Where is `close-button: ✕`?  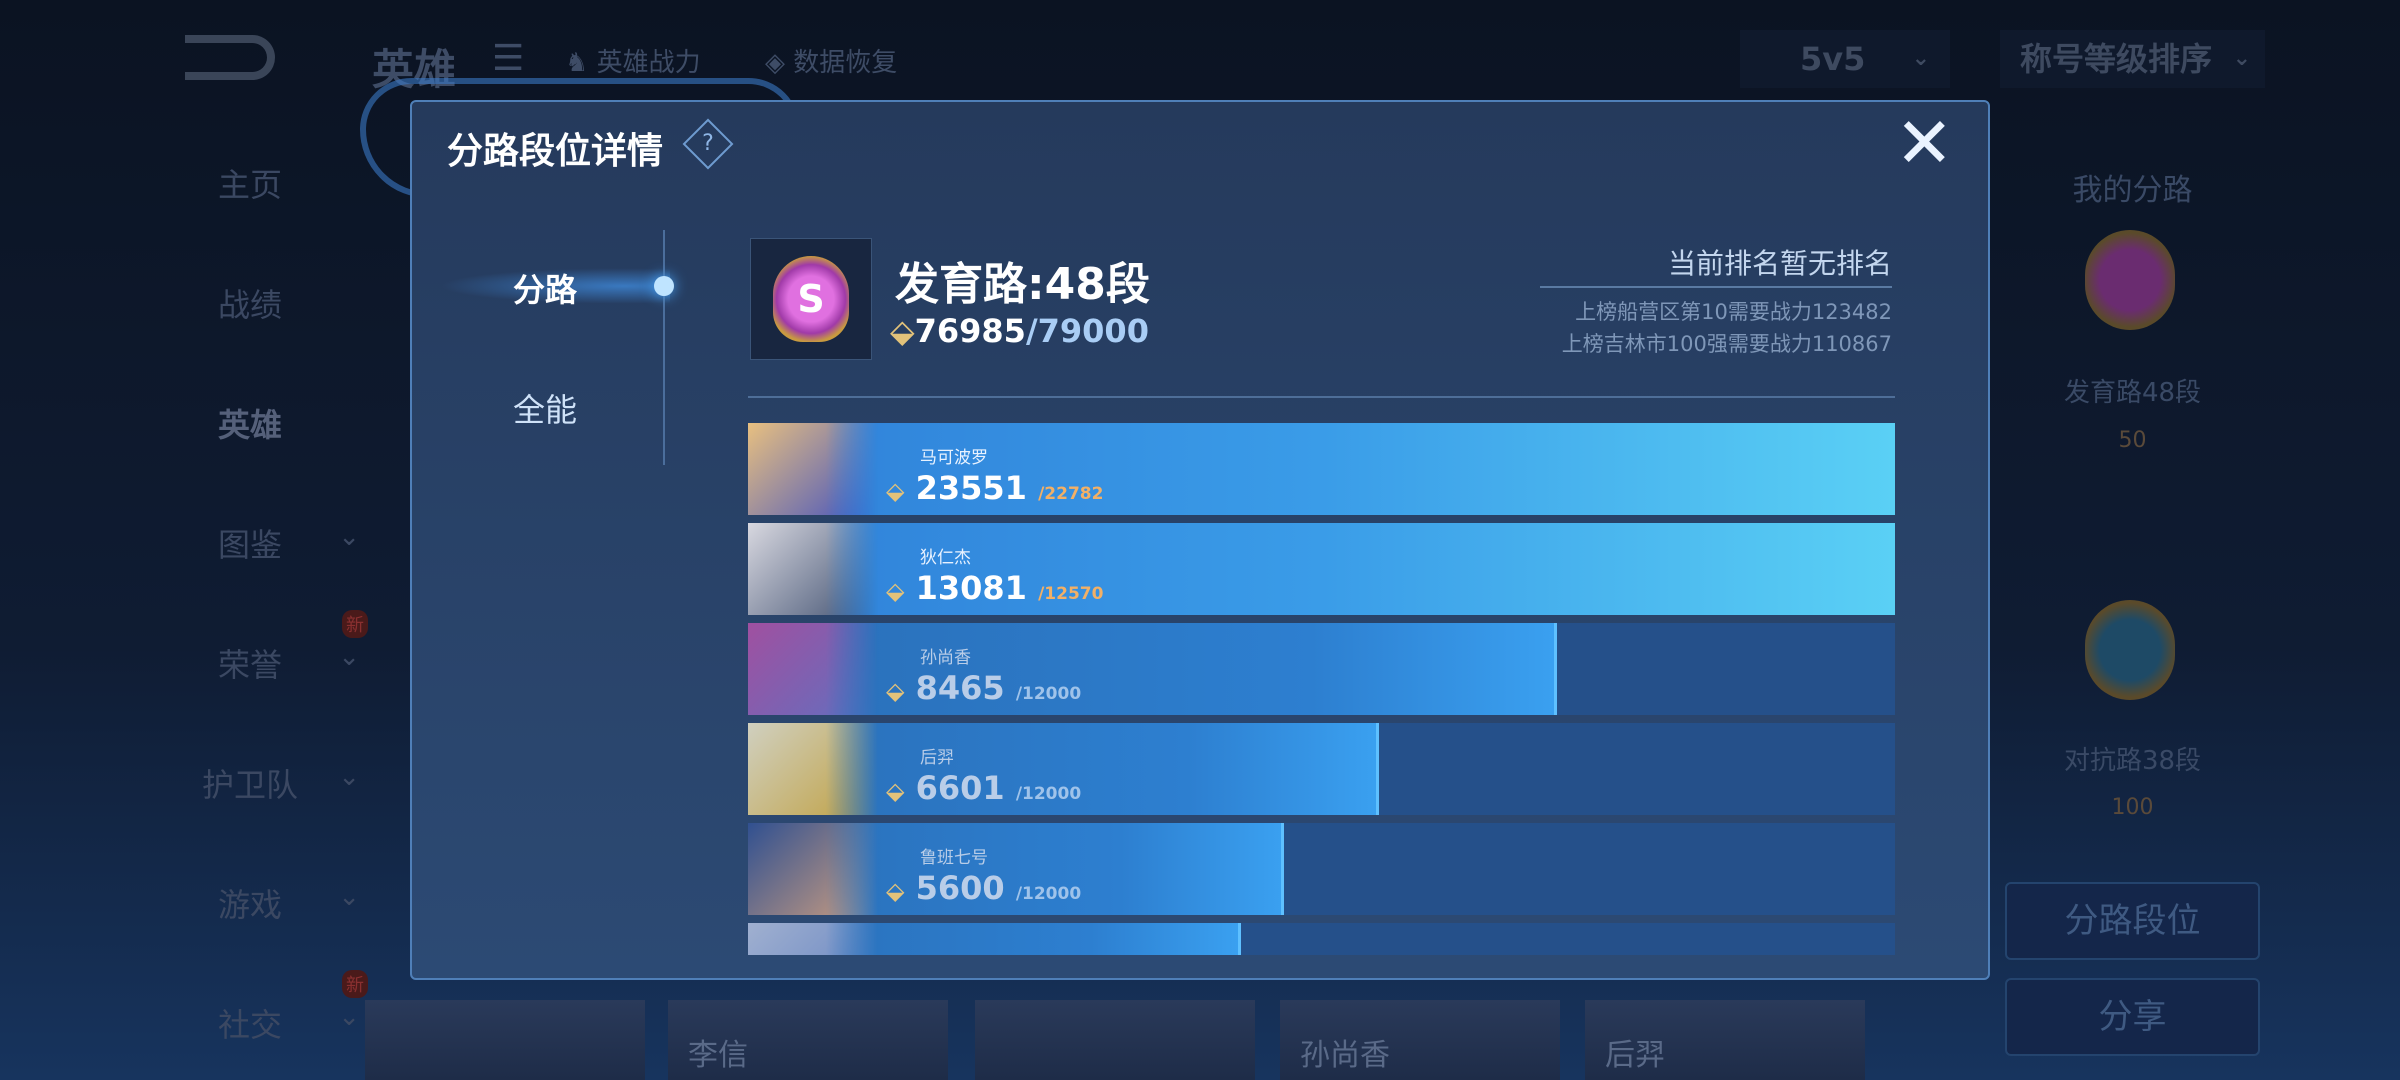 close-button: ✕ is located at coordinates (1924, 143).